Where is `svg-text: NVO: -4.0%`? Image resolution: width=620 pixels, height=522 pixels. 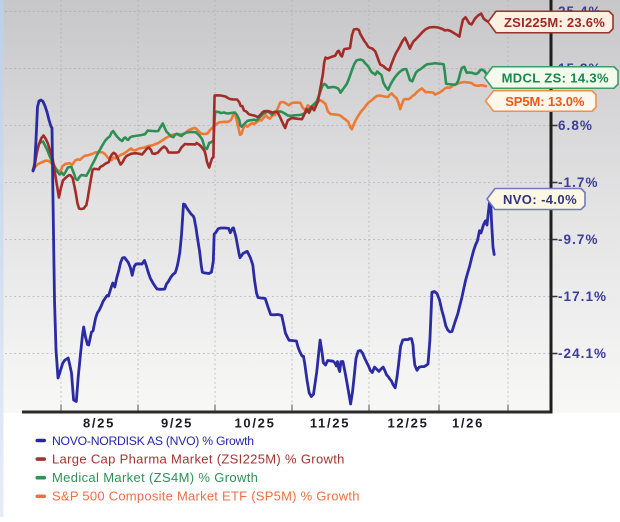
svg-text: NVO: -4.0% is located at coordinates (540, 199).